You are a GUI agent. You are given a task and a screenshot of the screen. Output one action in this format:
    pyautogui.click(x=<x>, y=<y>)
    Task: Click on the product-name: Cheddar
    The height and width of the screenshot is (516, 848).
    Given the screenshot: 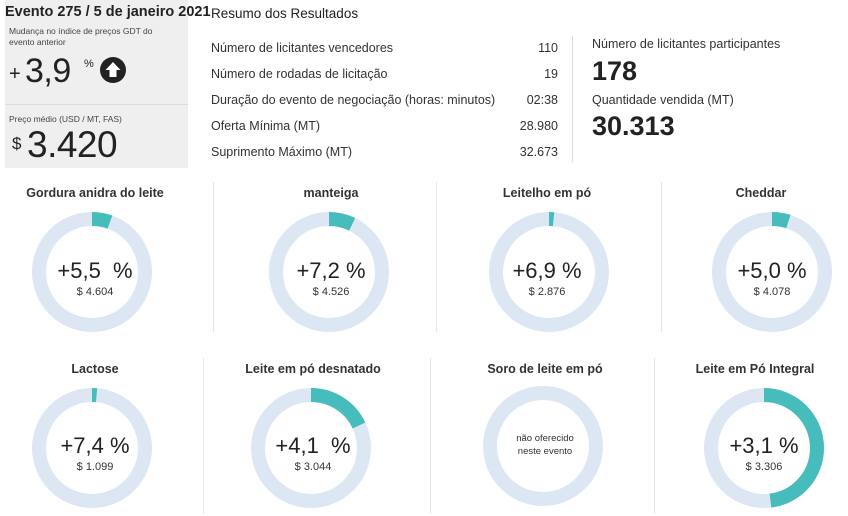 What is the action you would take?
    pyautogui.click(x=761, y=193)
    